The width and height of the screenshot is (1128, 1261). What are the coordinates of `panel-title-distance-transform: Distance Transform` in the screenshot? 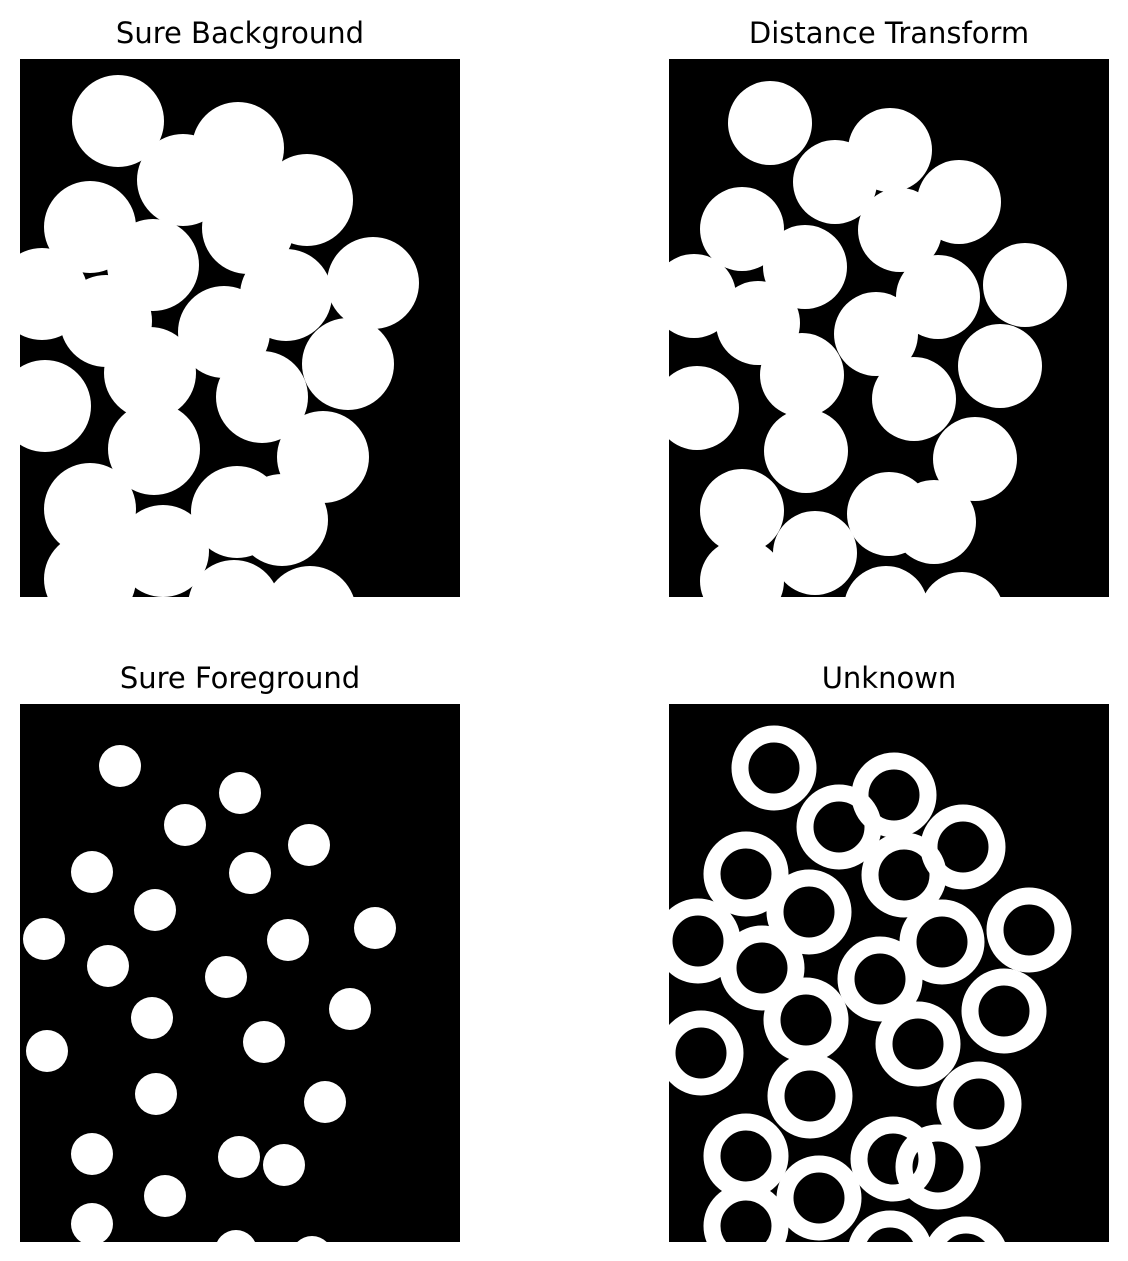 It's located at (889, 33).